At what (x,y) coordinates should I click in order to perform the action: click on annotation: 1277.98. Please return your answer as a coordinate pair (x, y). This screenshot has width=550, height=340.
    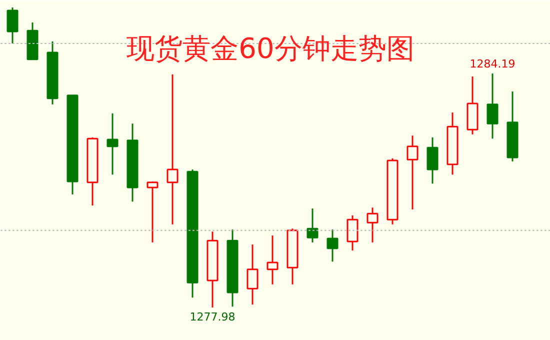
    Looking at the image, I should click on (213, 317).